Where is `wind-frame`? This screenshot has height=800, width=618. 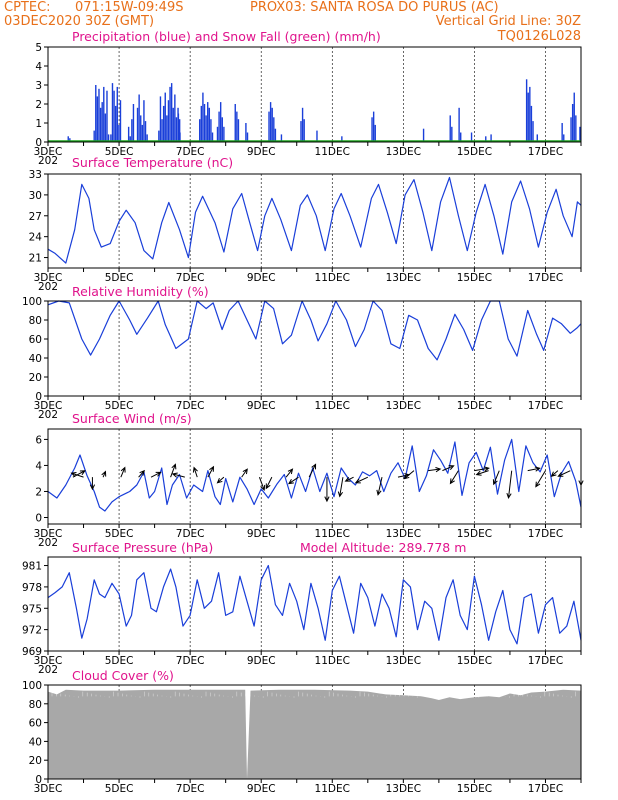
wind-frame is located at coordinates (314, 476).